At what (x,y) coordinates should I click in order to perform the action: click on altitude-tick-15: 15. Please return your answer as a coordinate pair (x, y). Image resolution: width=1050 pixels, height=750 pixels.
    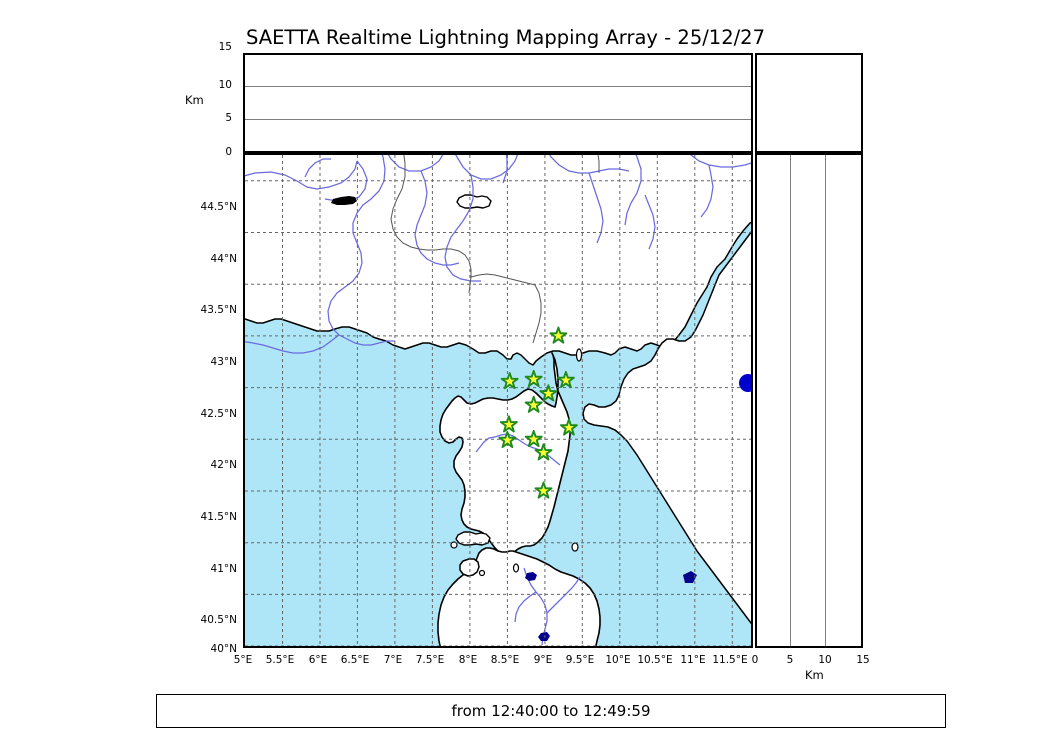
    Looking at the image, I should click on (225, 47).